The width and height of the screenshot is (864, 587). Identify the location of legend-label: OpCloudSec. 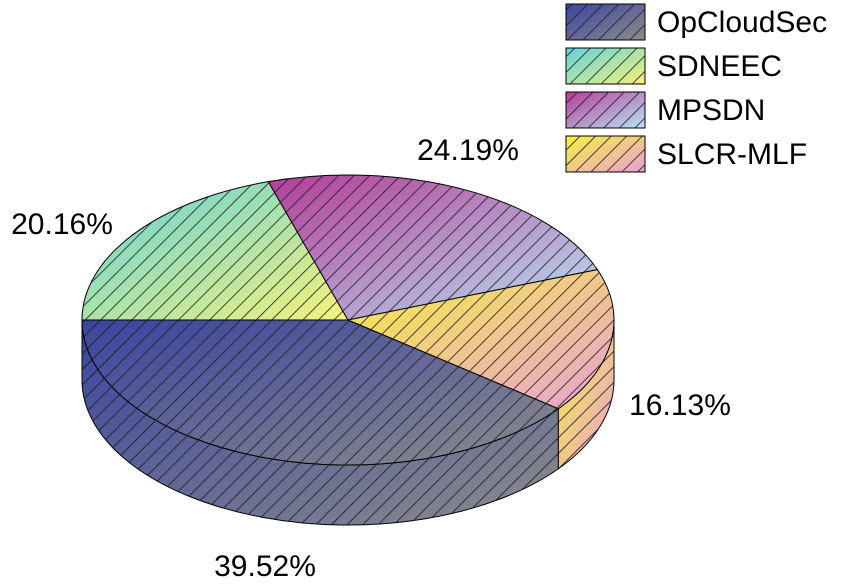
(742, 22).